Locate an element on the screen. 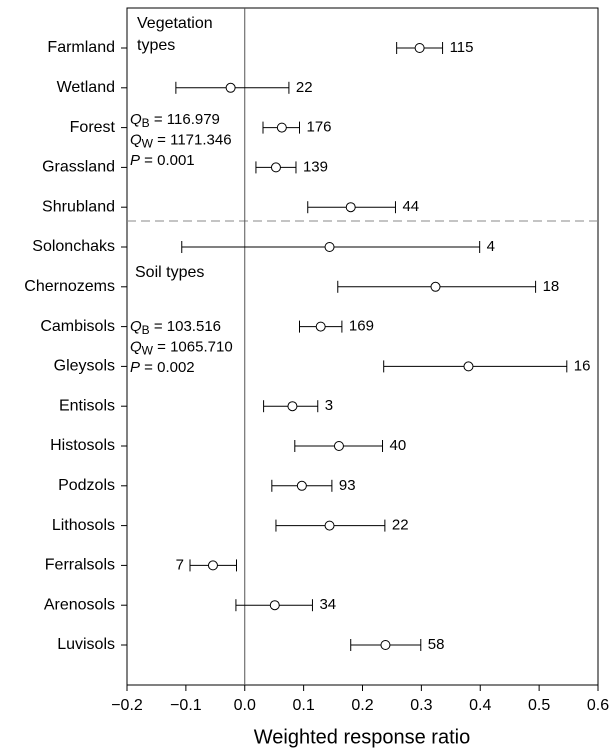 This screenshot has width=612, height=750. y-tick-label: Entisols is located at coordinates (87, 405).